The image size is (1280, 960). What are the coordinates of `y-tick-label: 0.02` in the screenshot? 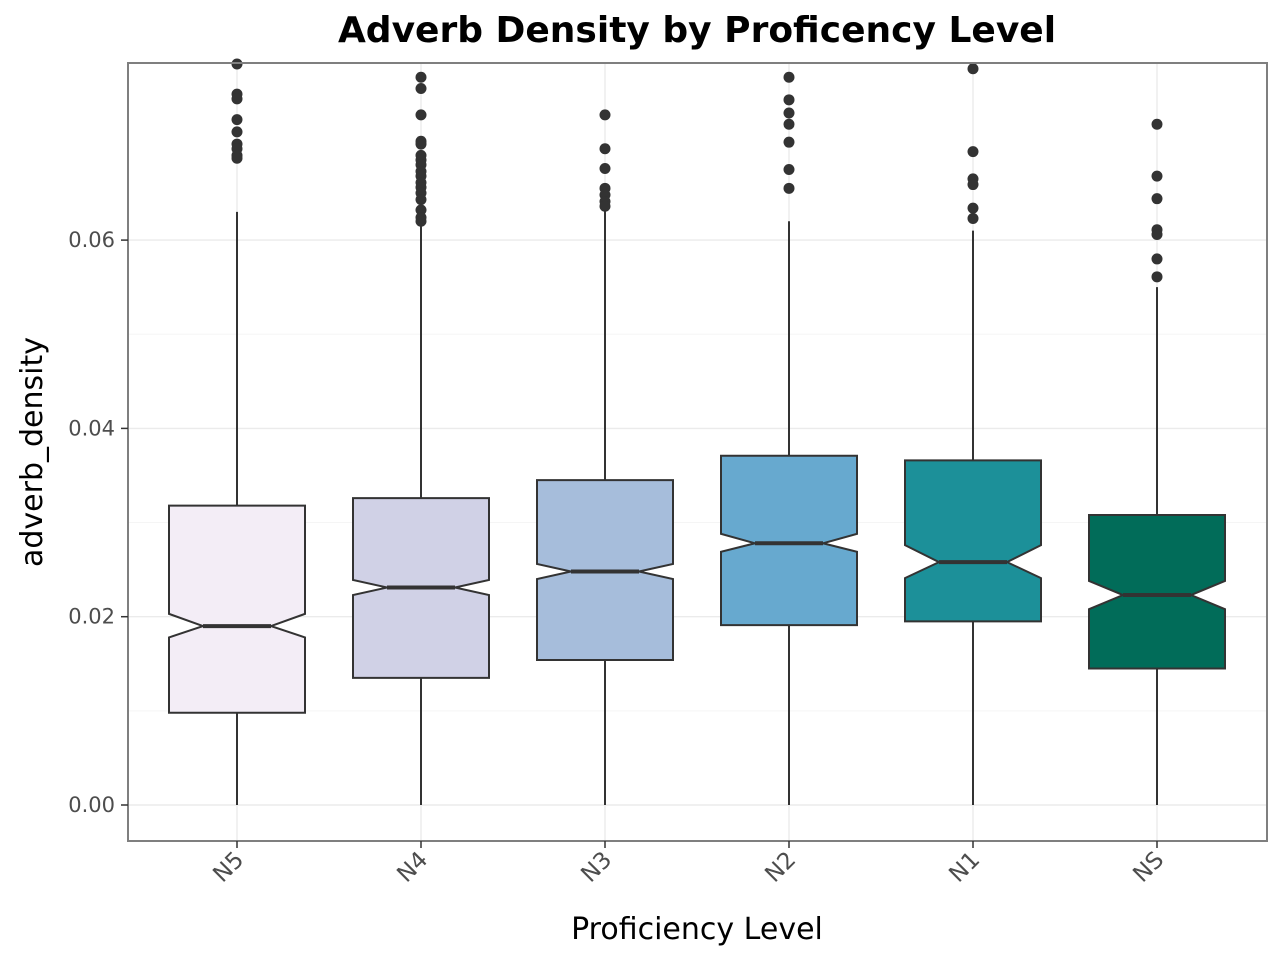 It's located at (91, 617).